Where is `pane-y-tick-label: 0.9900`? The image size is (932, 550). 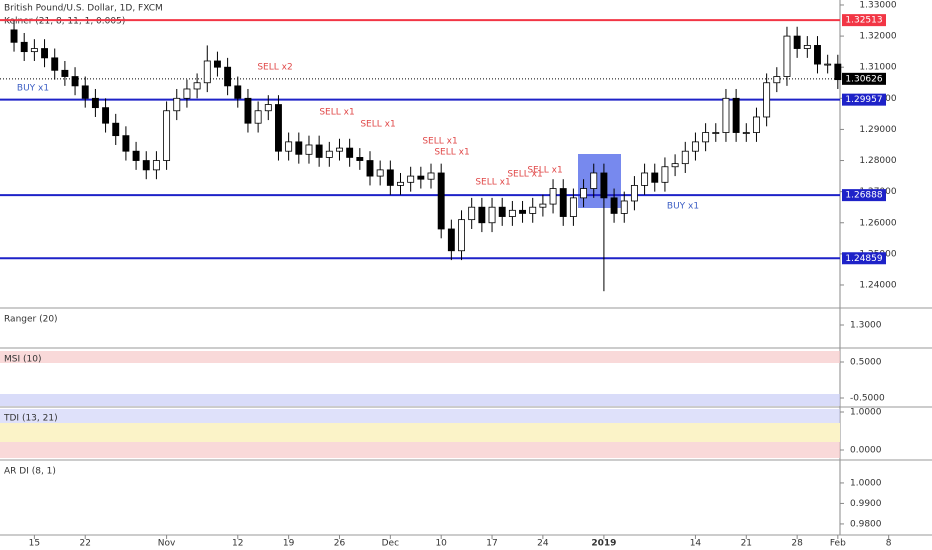 pane-y-tick-label: 0.9900 is located at coordinates (866, 504).